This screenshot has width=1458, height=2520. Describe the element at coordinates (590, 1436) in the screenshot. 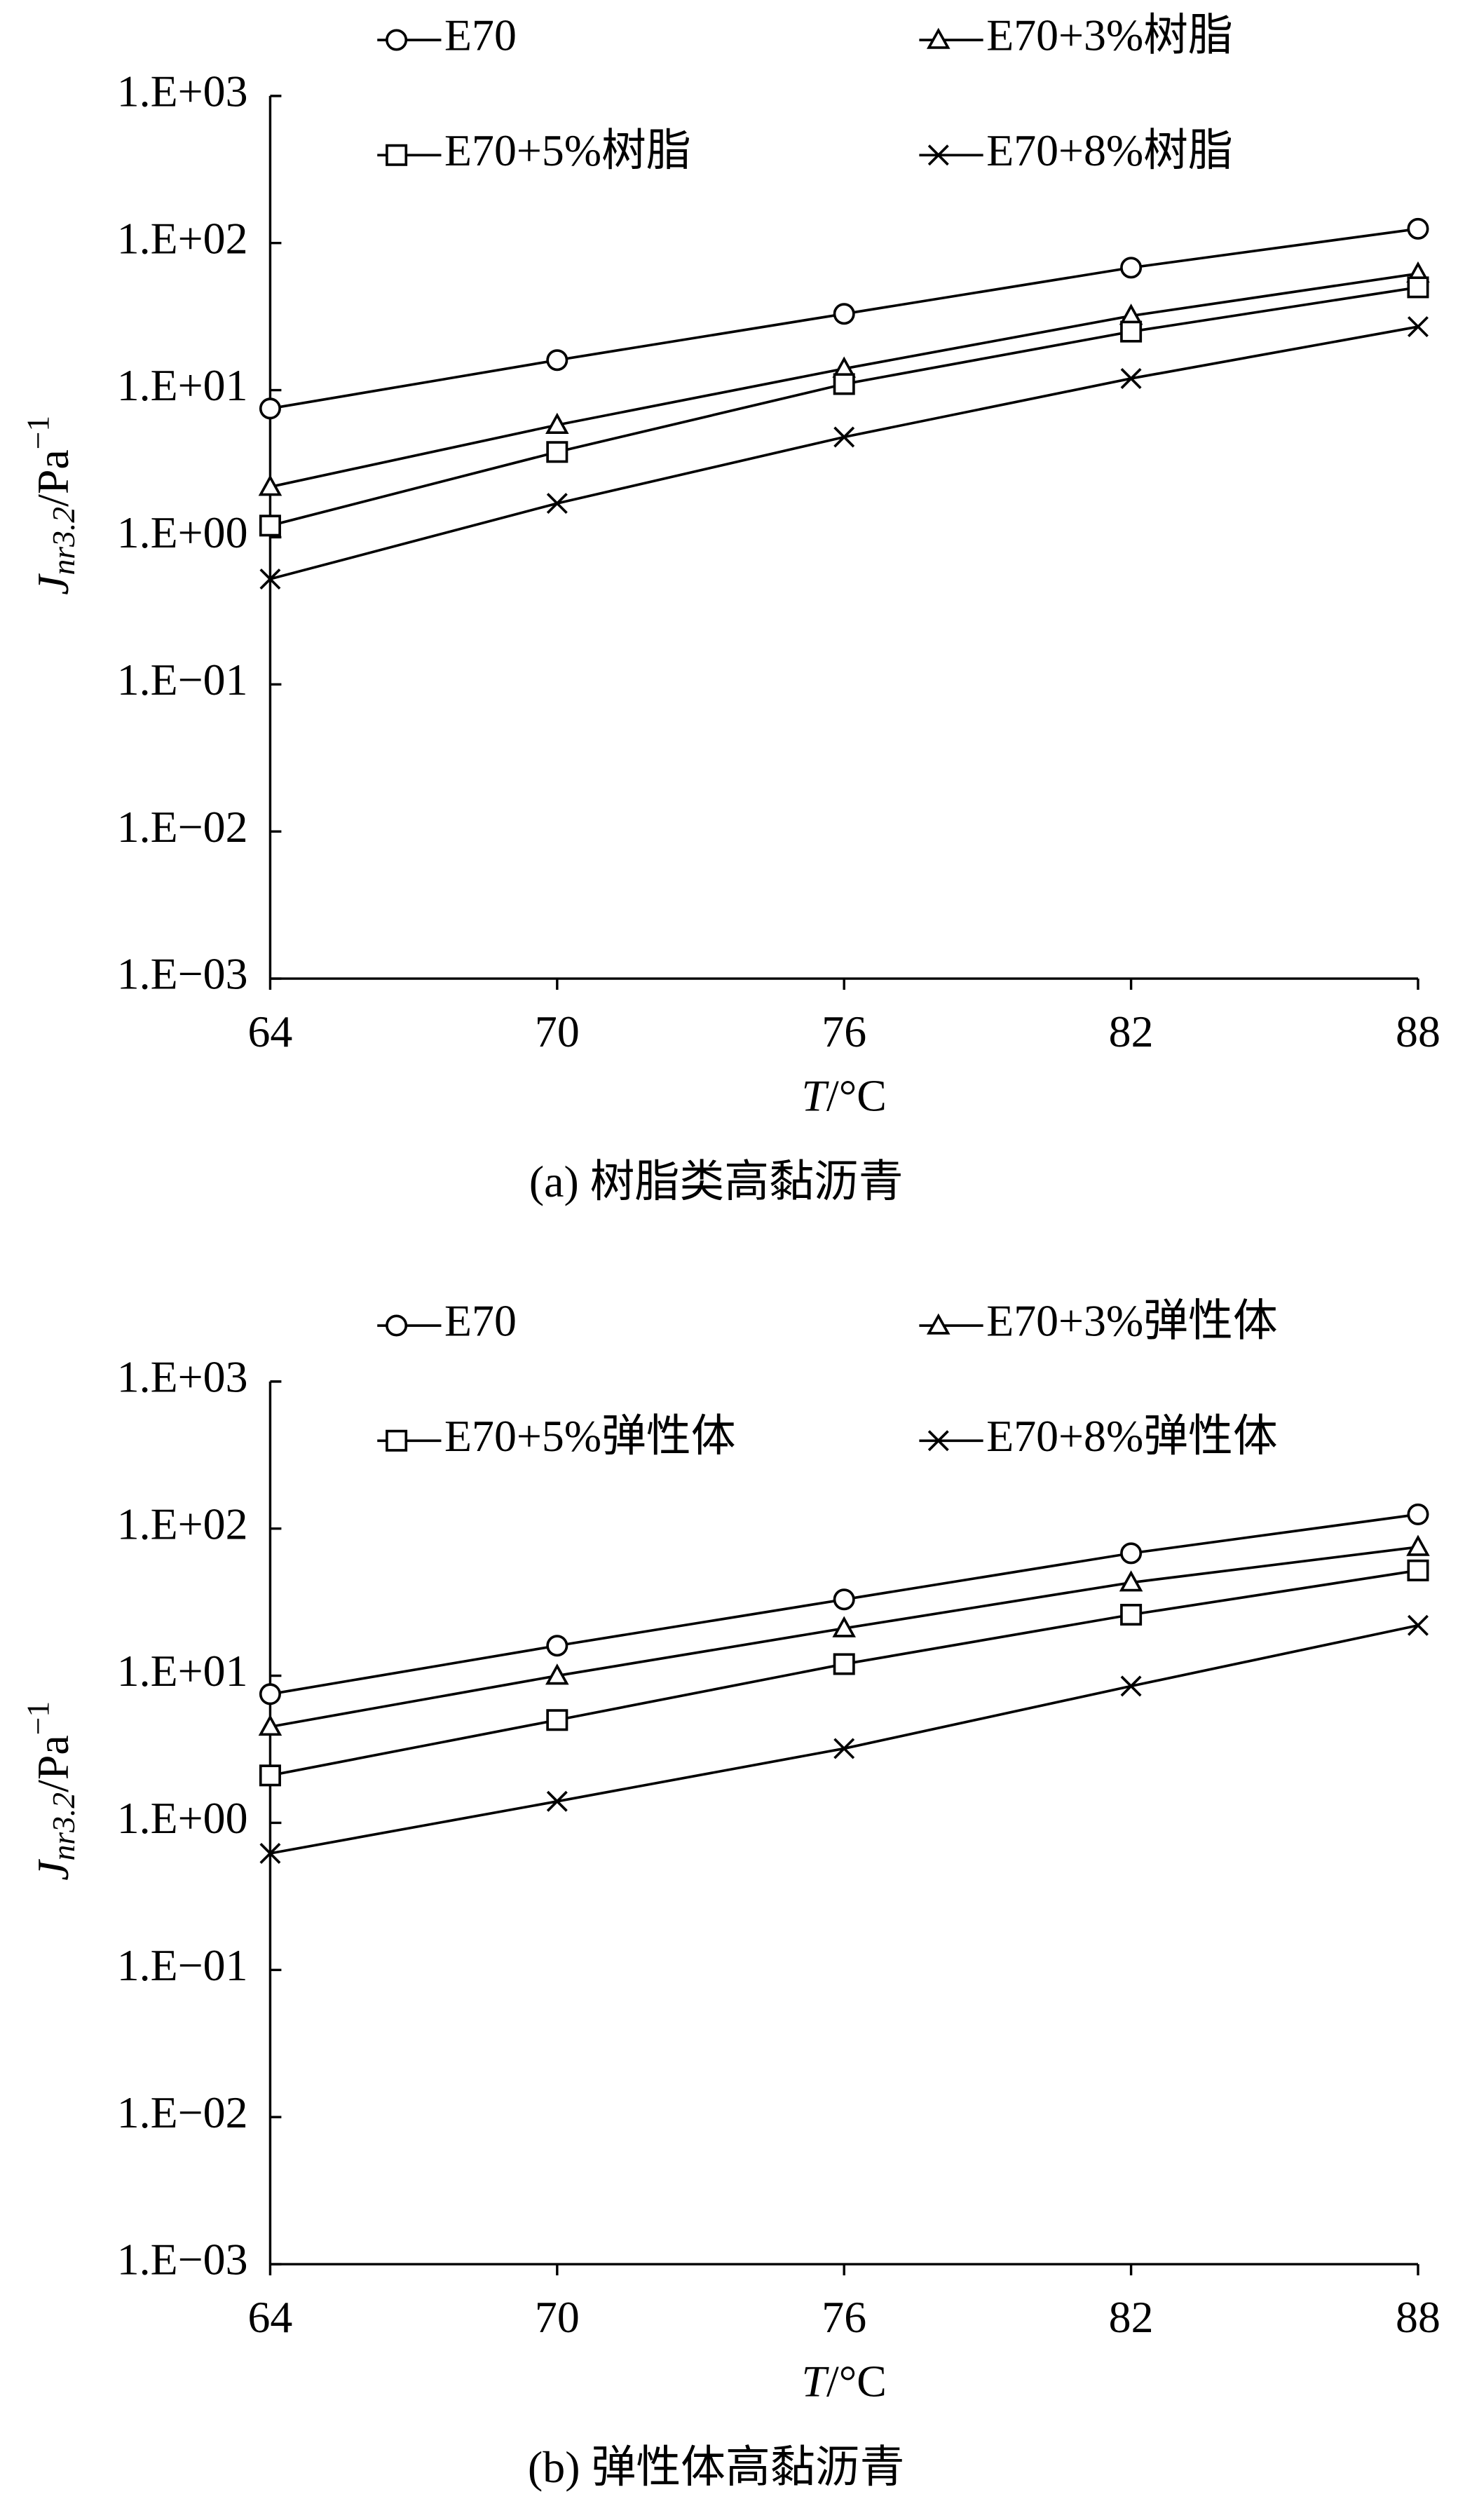

I see `legend-label: E70+5%弹性体` at that location.